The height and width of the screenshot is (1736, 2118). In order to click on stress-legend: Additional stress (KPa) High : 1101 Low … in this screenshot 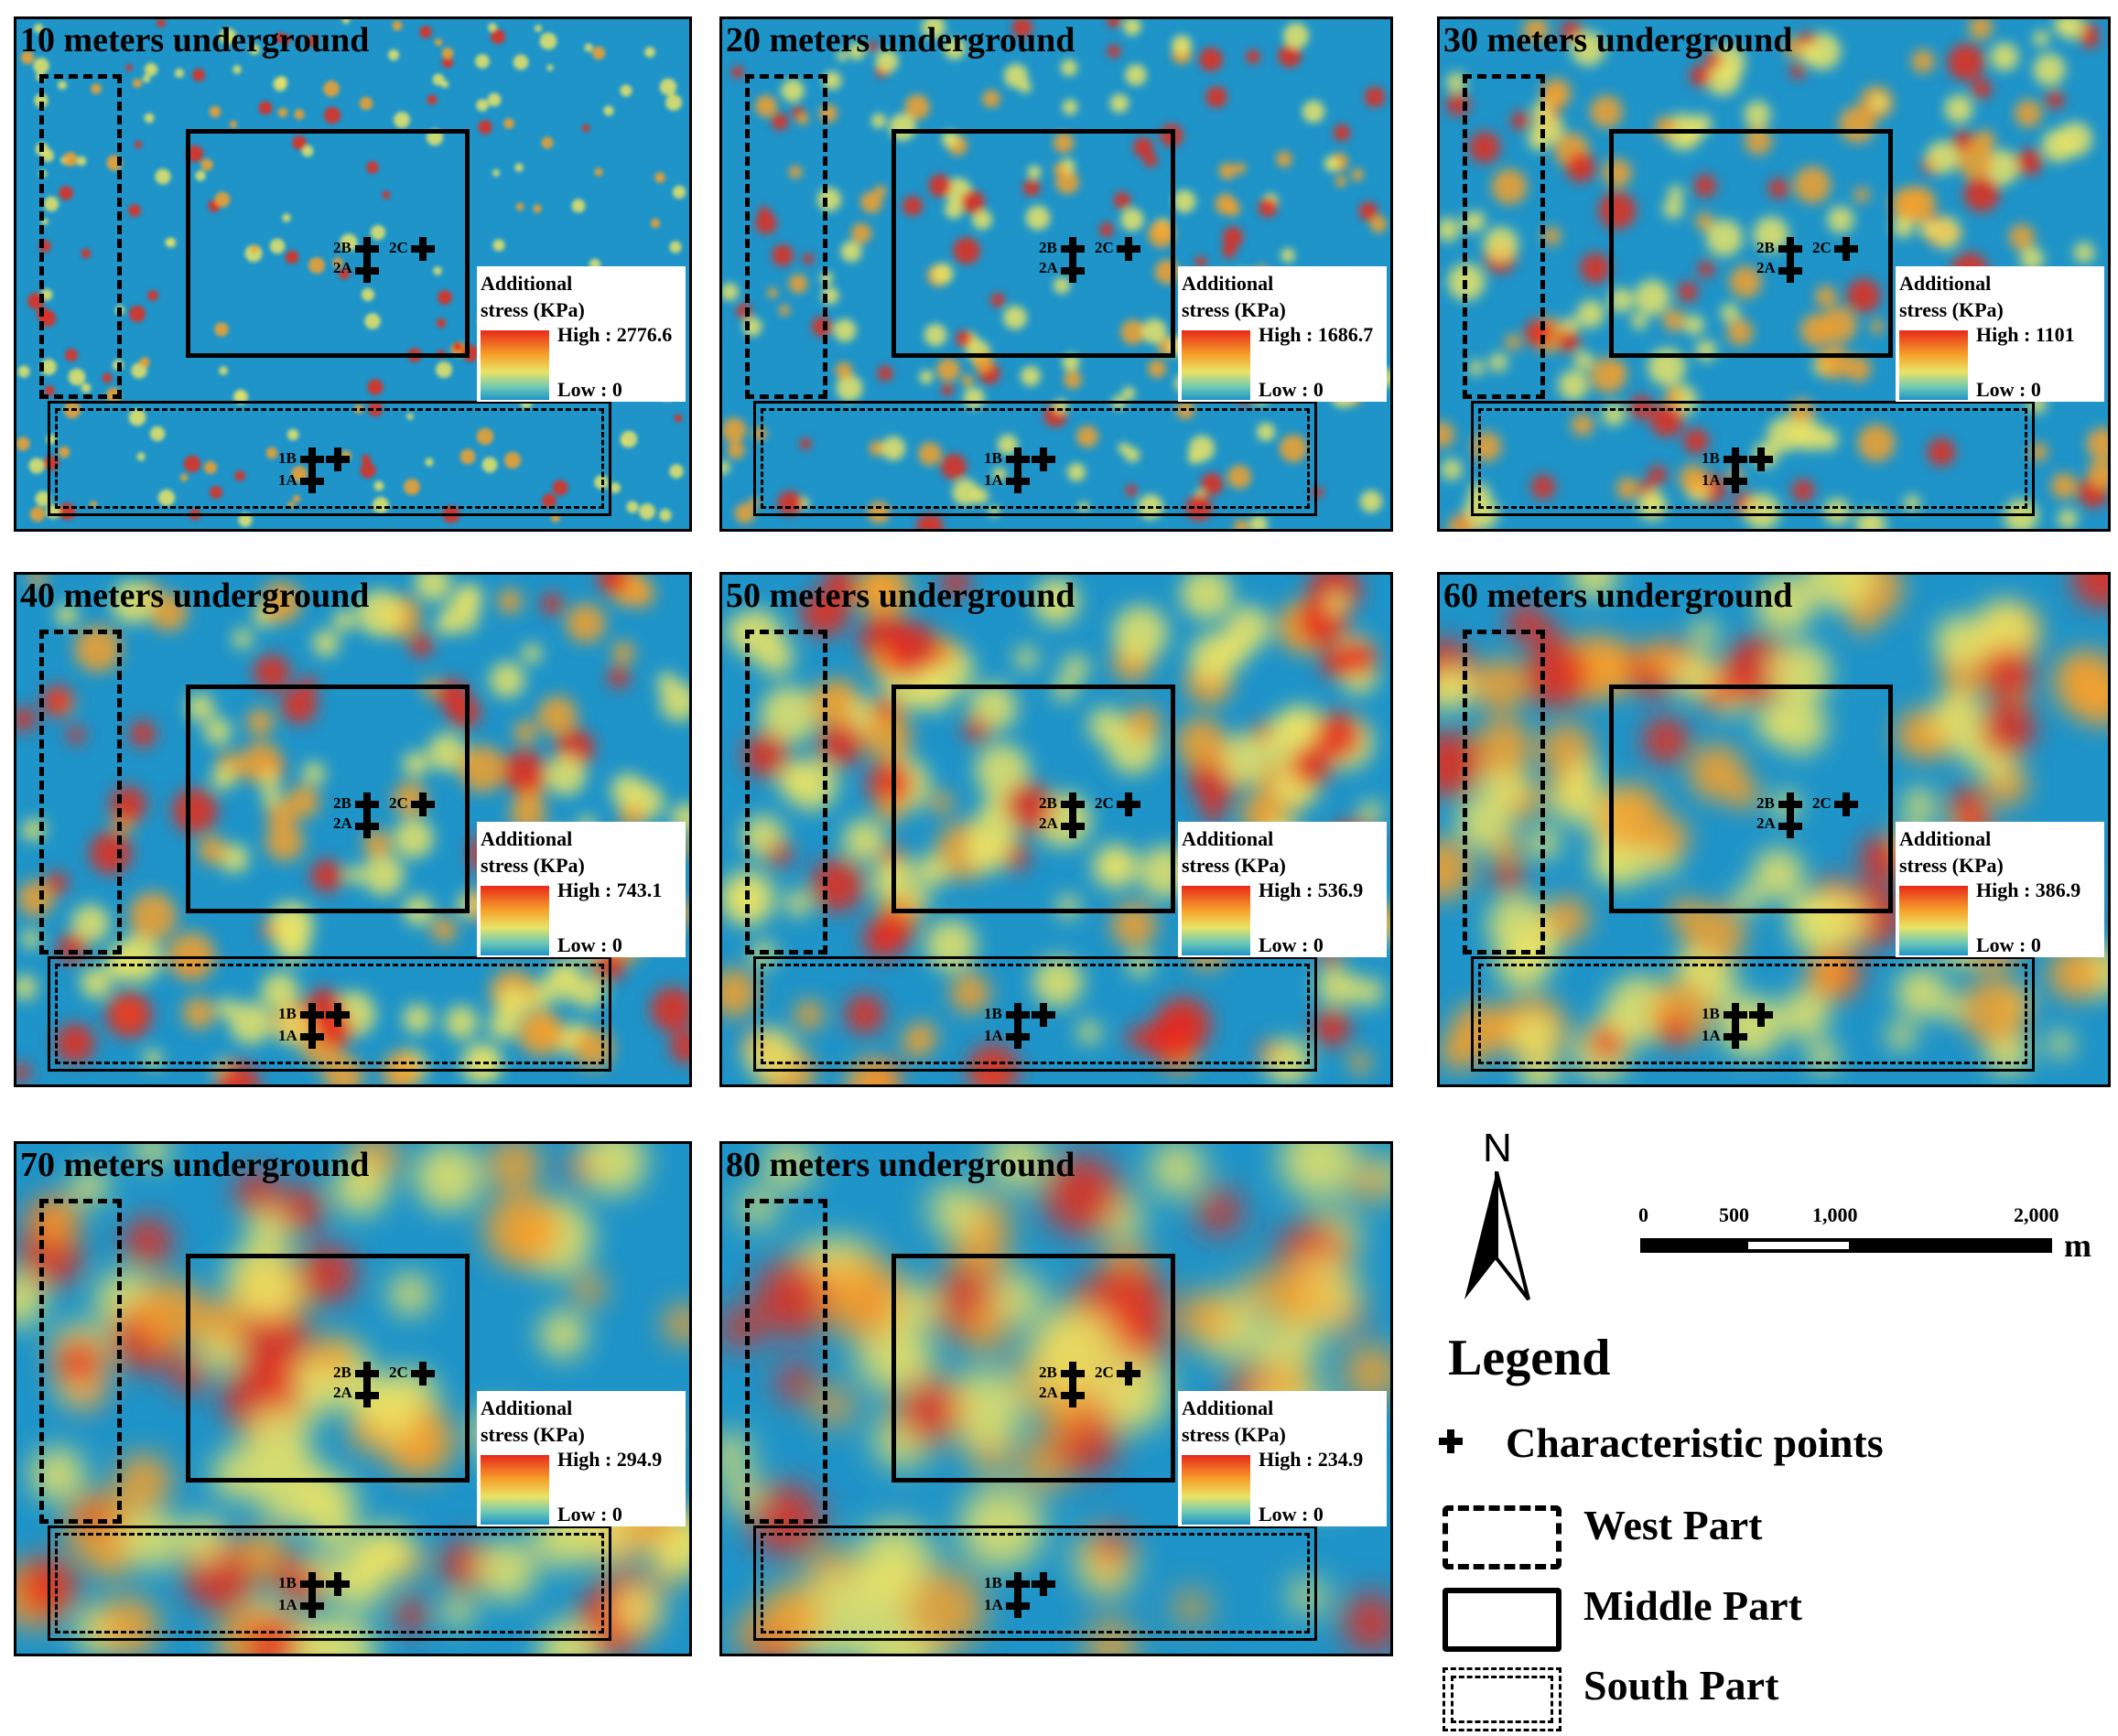, I will do `click(2000, 334)`.